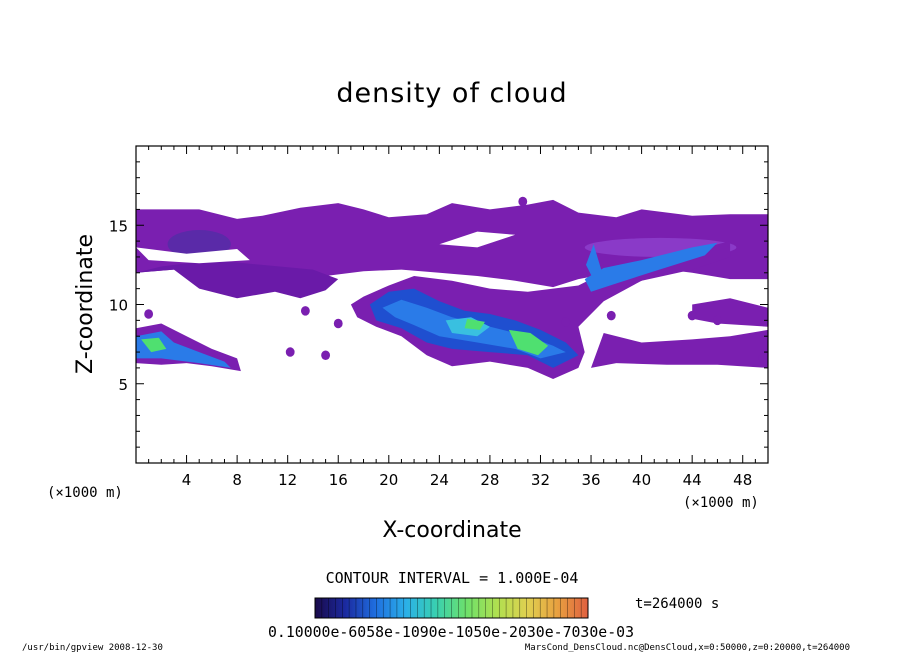  Describe the element at coordinates (123, 385) in the screenshot. I see `y-tick-label: 5` at that location.